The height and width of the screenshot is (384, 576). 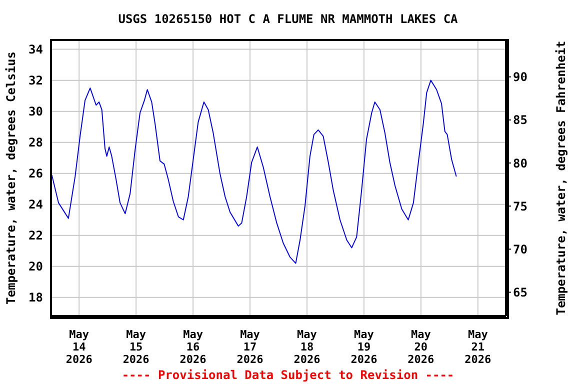 What do you see at coordinates (520, 206) in the screenshot?
I see `y2-tick-label: 75` at bounding box center [520, 206].